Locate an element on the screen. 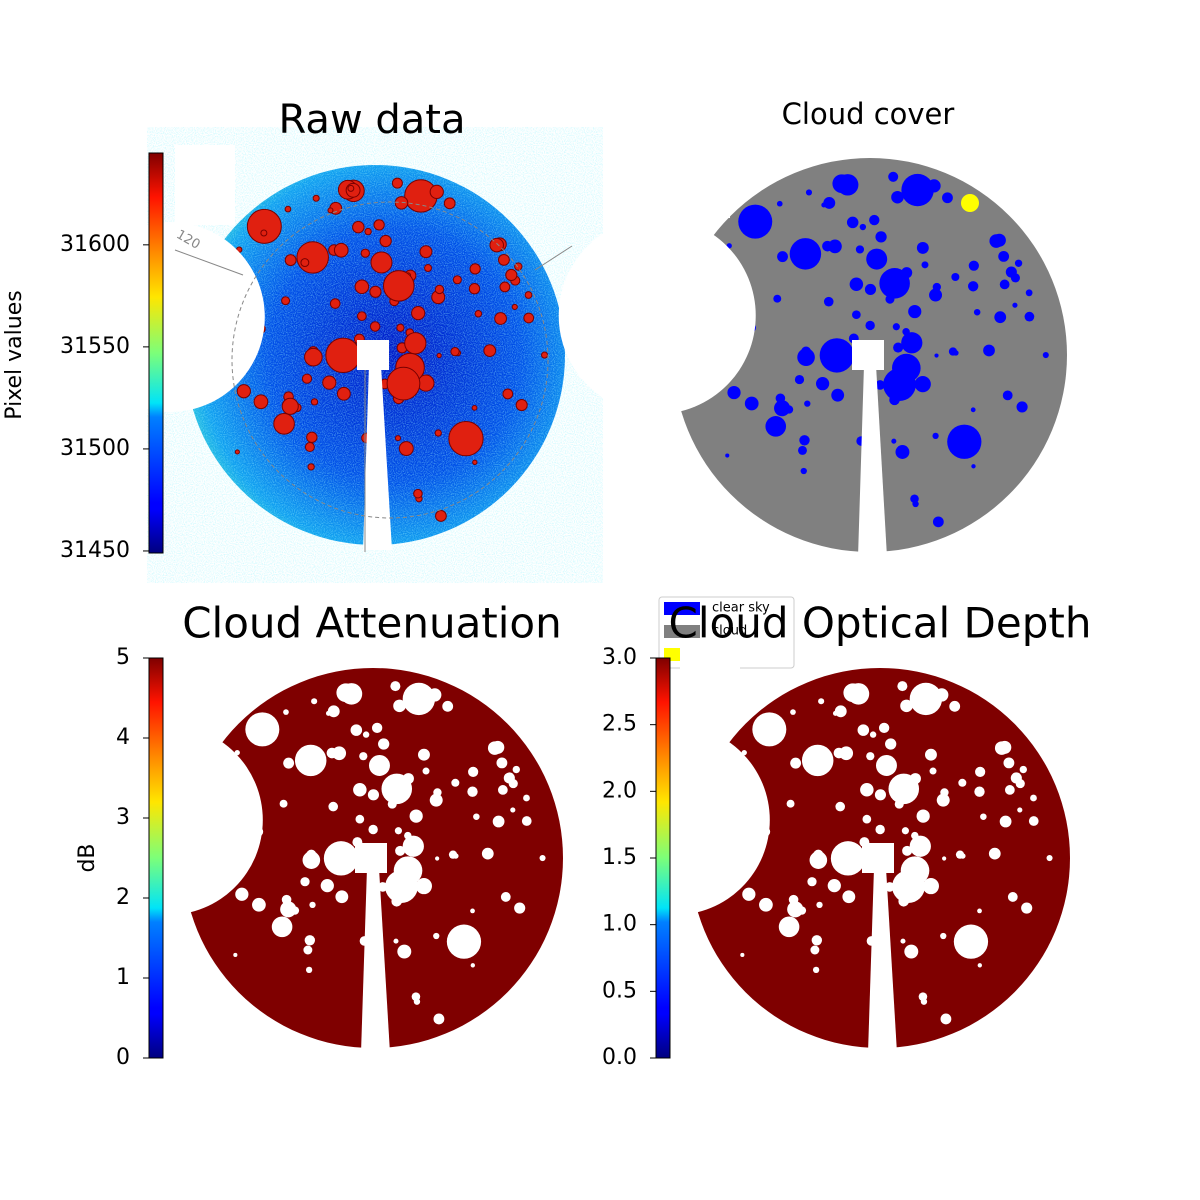 This screenshot has height=1200, width=1200. colorbar-tick-label: 2.0 is located at coordinates (619, 790).